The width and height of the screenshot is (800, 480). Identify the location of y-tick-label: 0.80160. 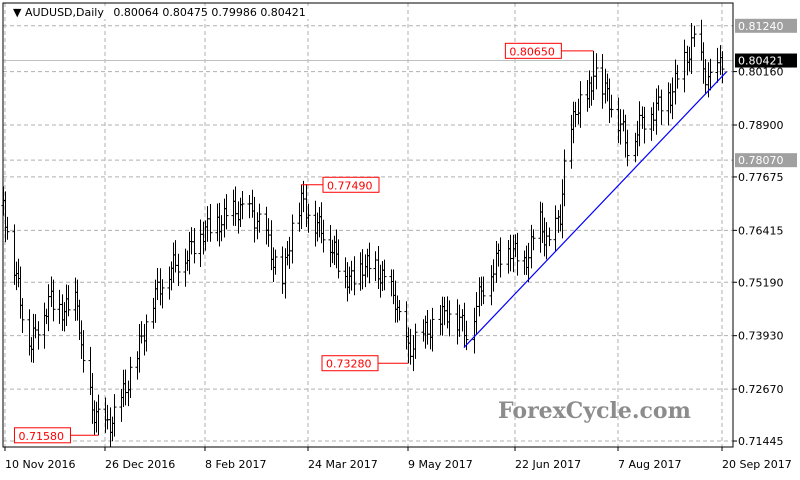
(761, 72).